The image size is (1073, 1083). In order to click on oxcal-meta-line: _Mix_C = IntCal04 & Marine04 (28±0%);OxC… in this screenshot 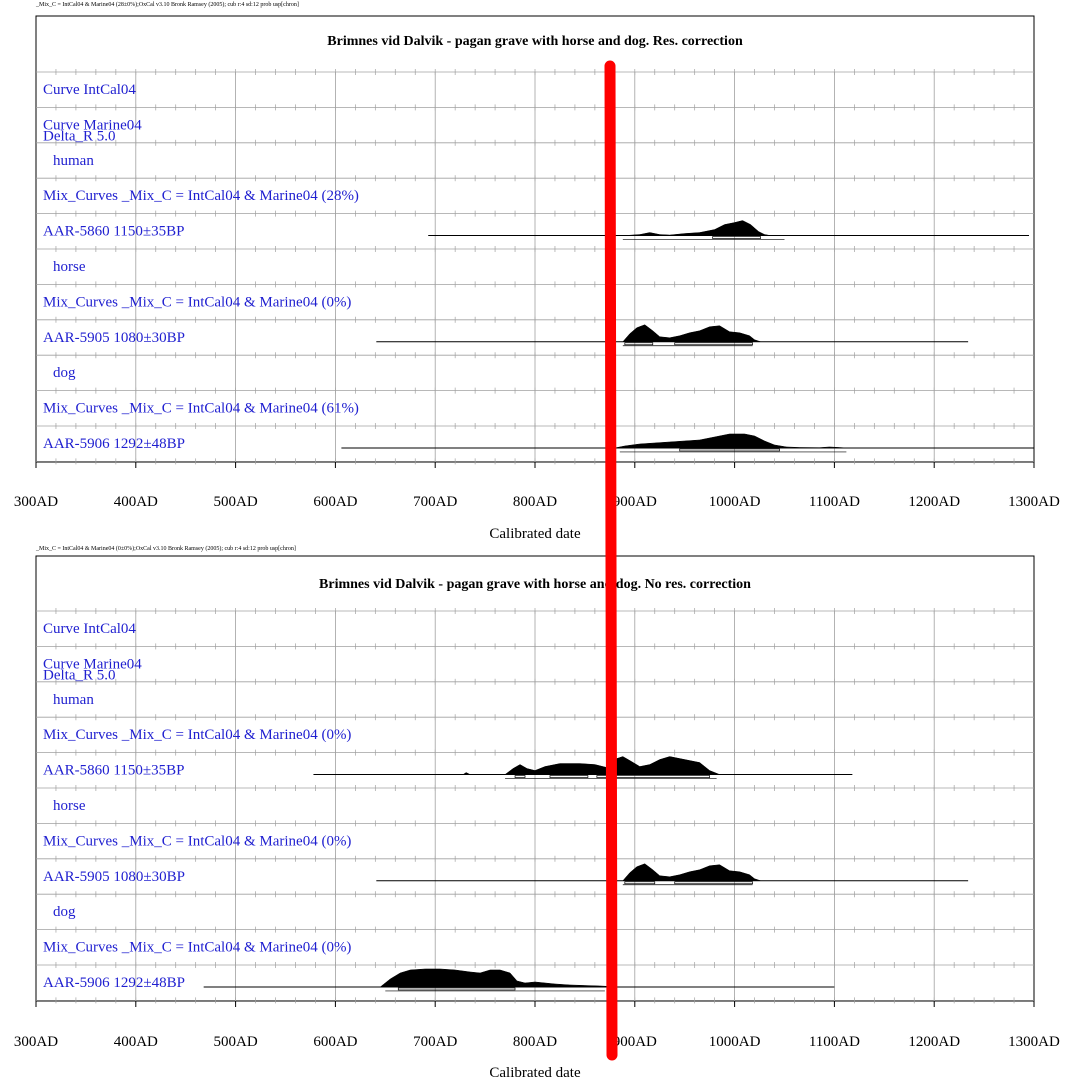, I will do `click(167, 4)`.